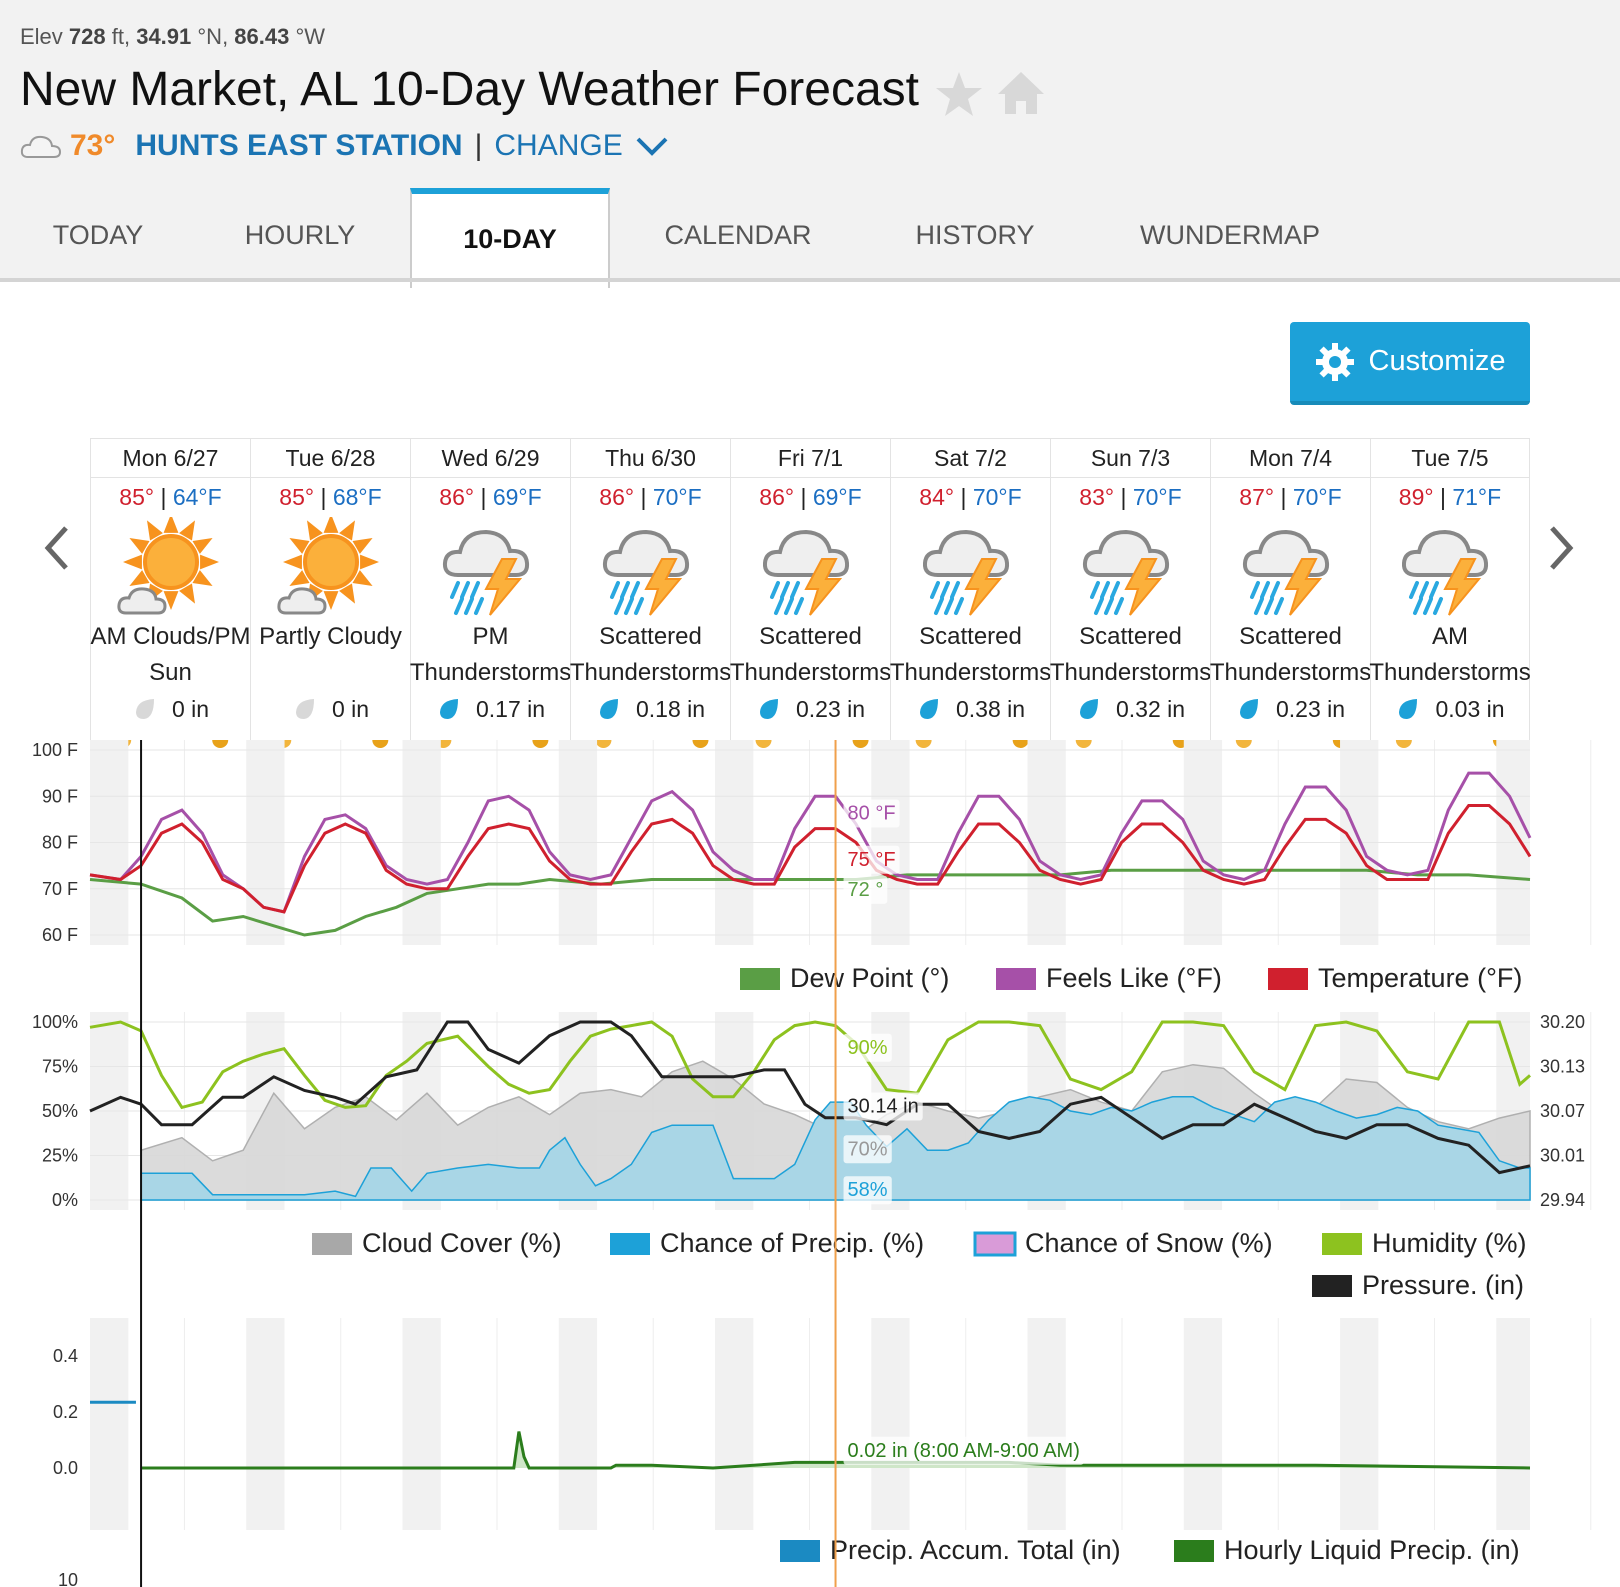  Describe the element at coordinates (58, 548) in the screenshot. I see `chevron-left-icon` at that location.